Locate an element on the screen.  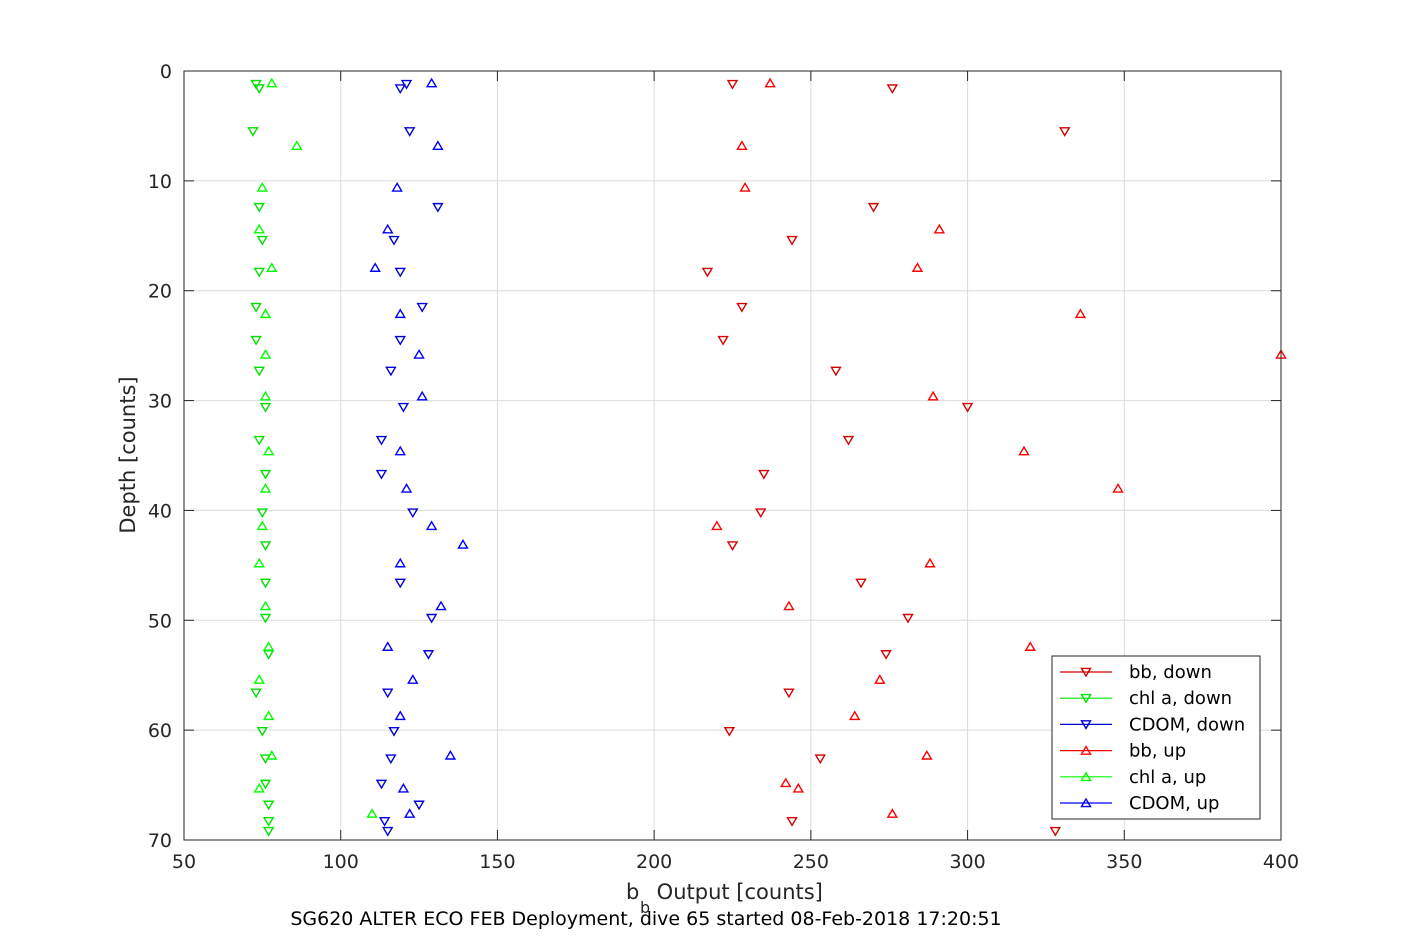
x-tick-label: 350 is located at coordinates (1124, 862).